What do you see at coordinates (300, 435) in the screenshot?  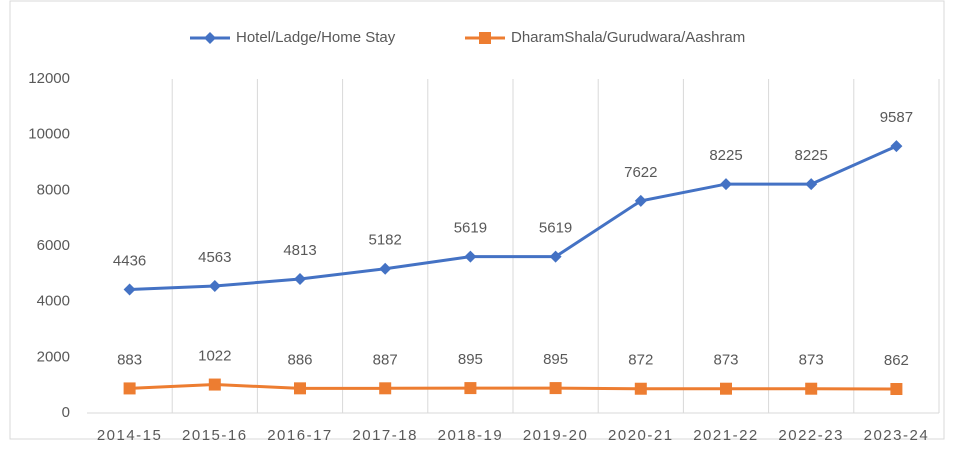 I see `x-tick-label: 2016-17` at bounding box center [300, 435].